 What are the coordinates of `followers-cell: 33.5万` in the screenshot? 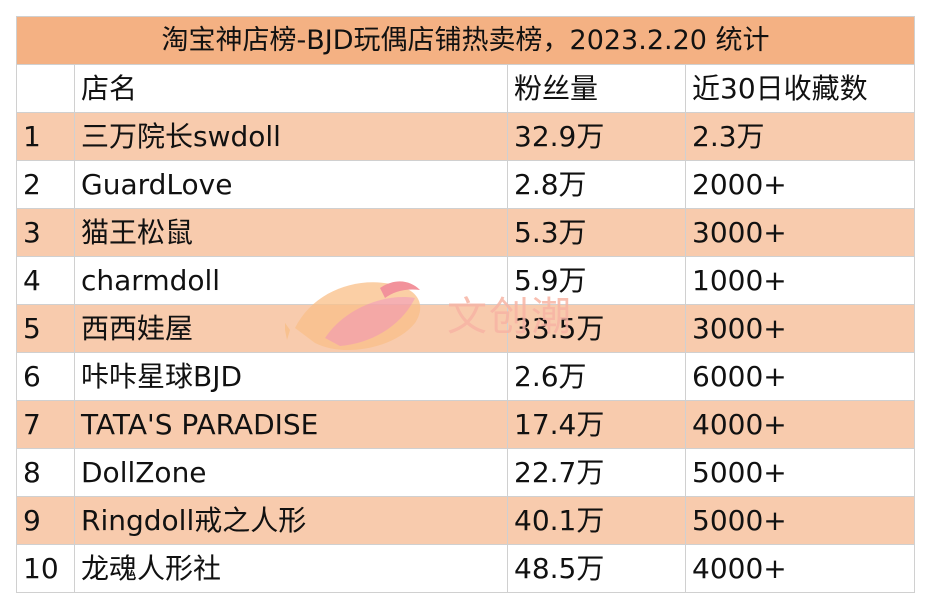 It's located at (596, 328).